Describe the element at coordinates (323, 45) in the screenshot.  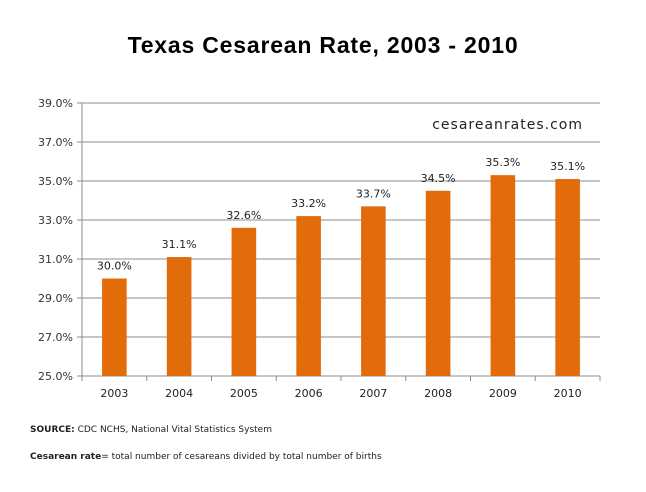
I see `chart-title: Texas Cesarean Rate, 2003 - 2010` at that location.